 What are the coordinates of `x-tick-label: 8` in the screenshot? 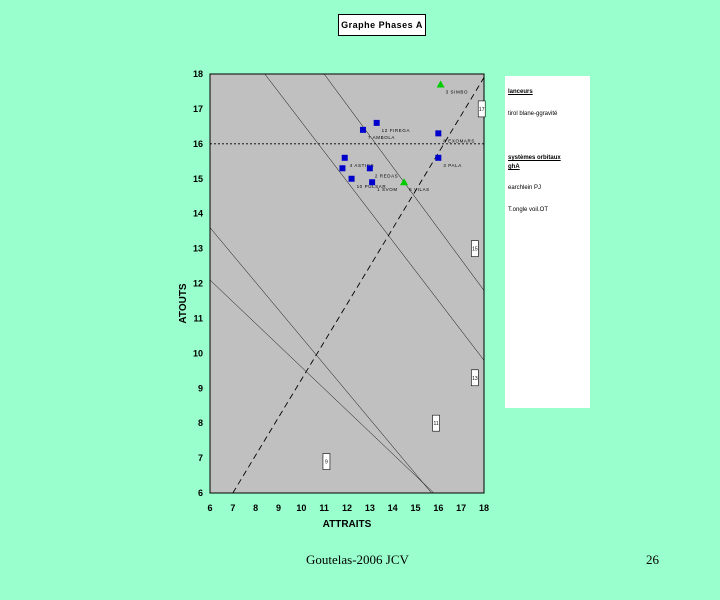 It's located at (255, 508).